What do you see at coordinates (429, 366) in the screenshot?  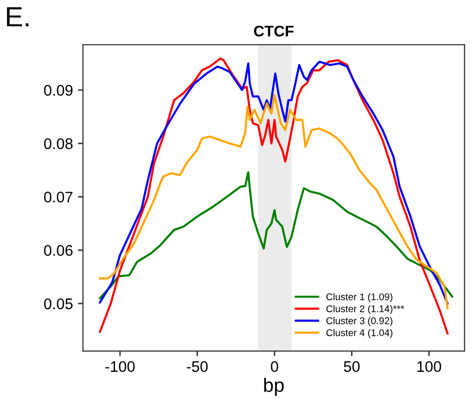 I see `x-tick-label: 100` at bounding box center [429, 366].